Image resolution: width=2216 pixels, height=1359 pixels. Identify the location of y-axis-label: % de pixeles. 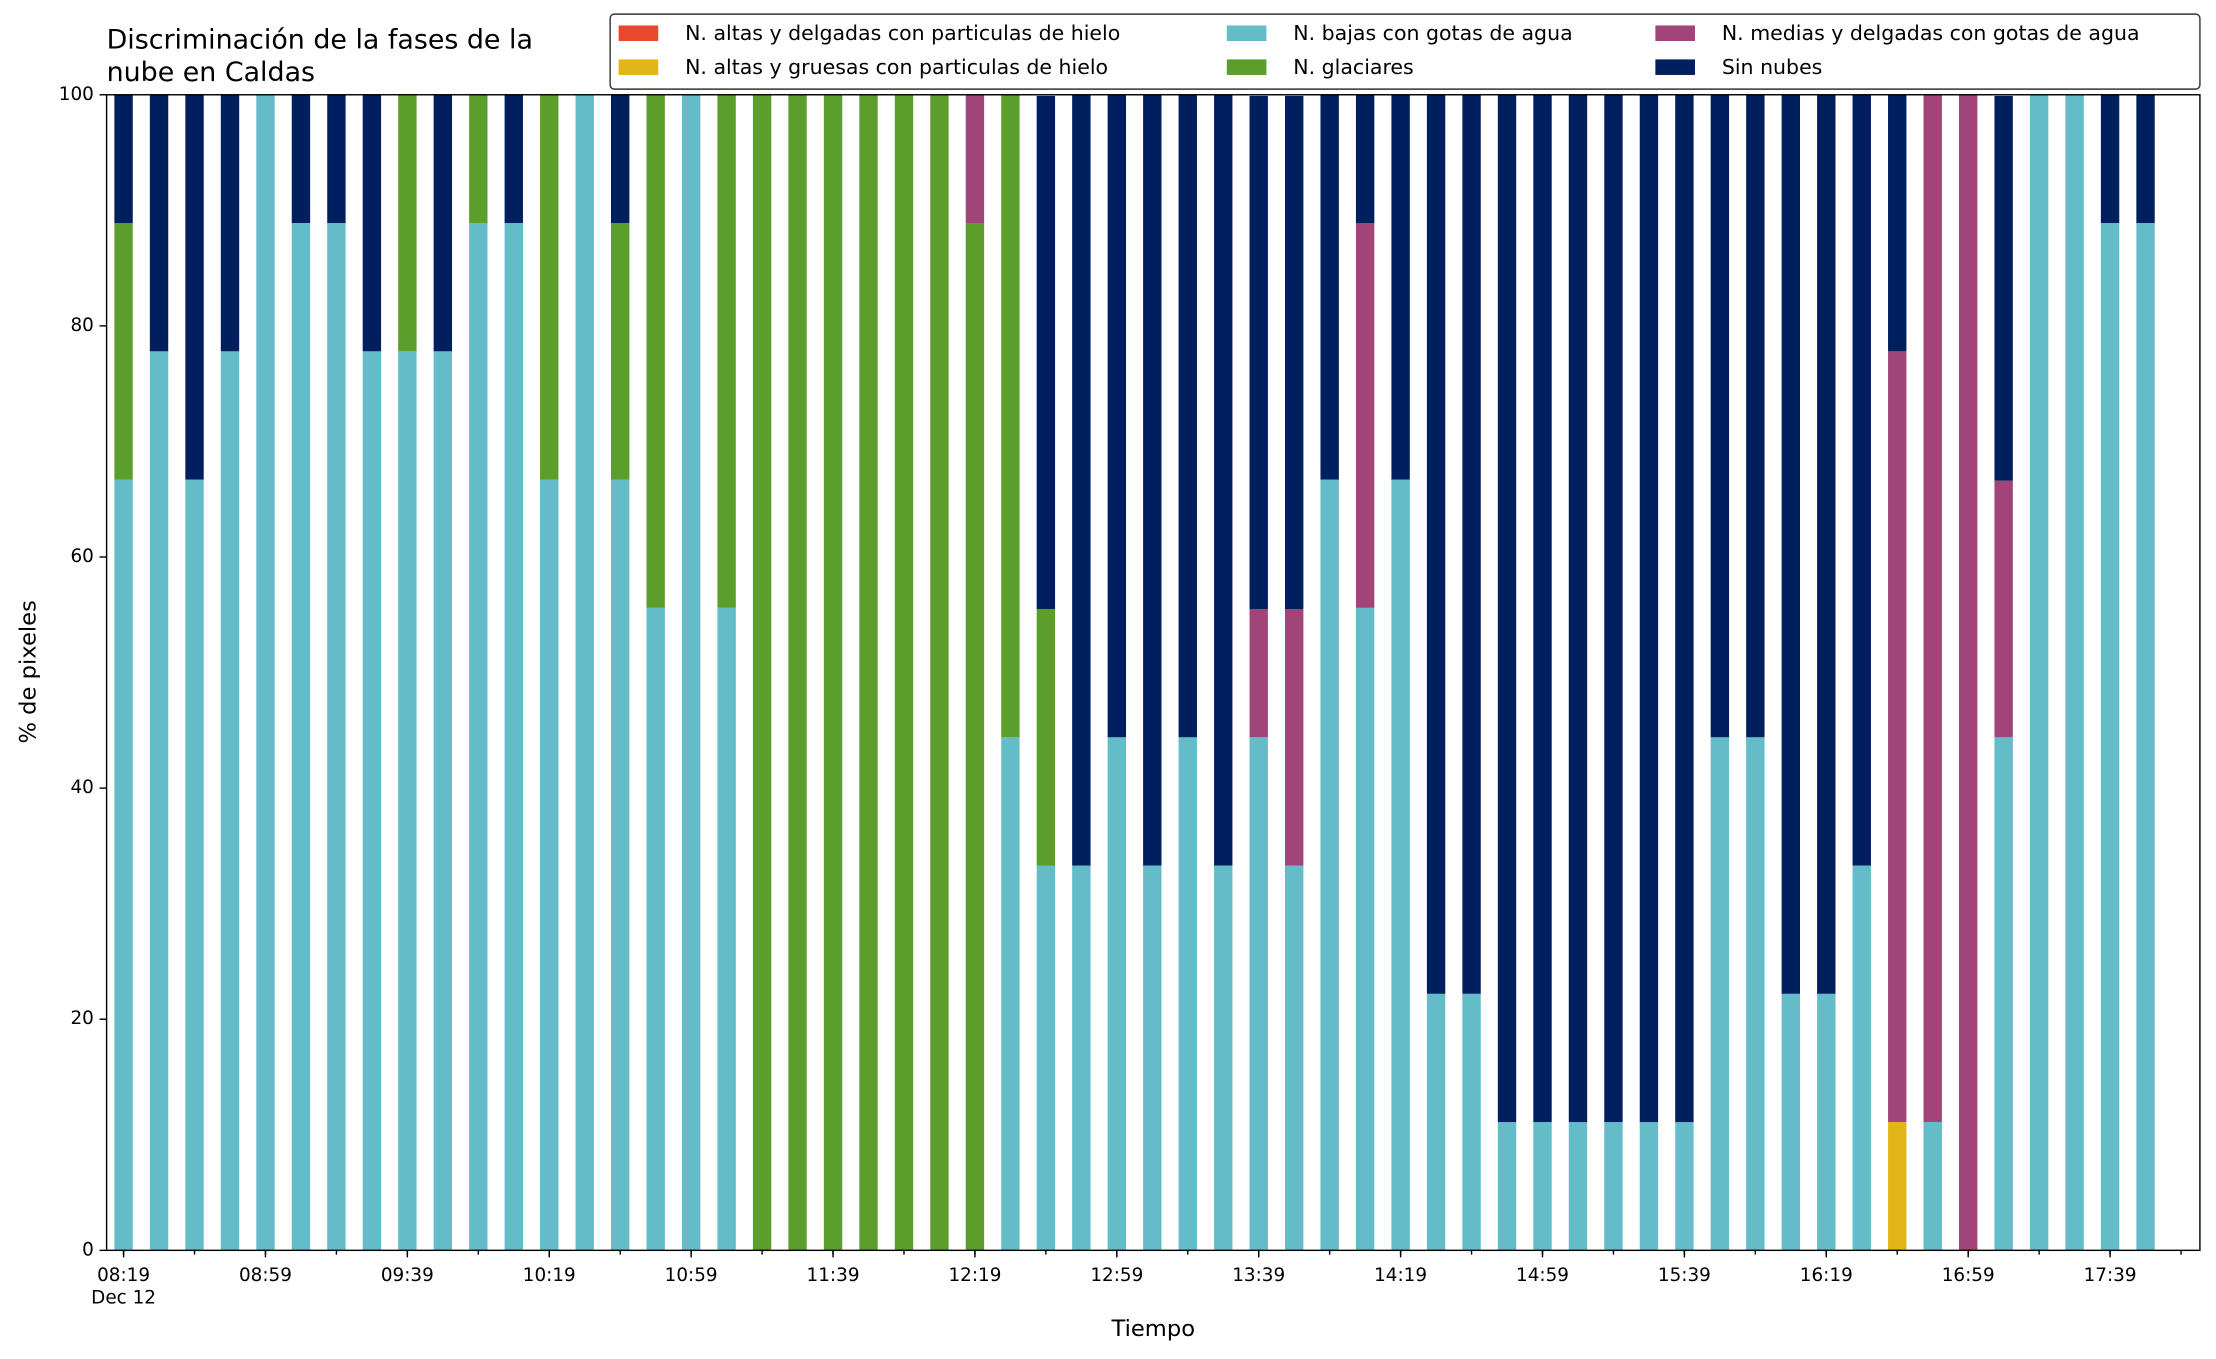
(28, 671).